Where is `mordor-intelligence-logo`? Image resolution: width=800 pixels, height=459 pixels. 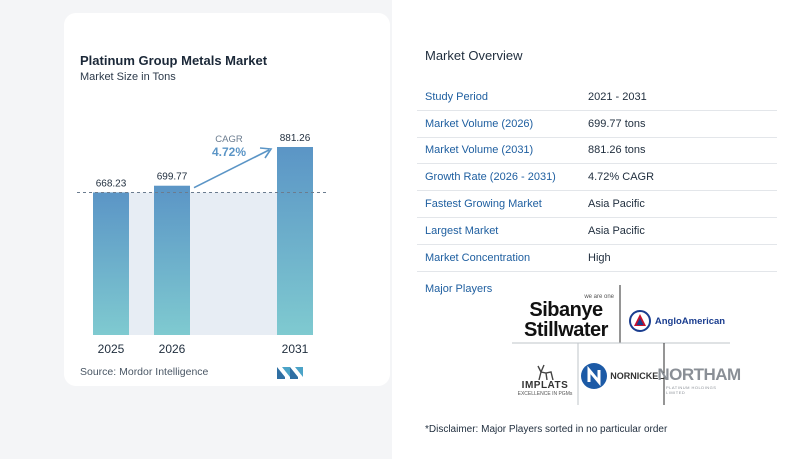 mordor-intelligence-logo is located at coordinates (290, 373).